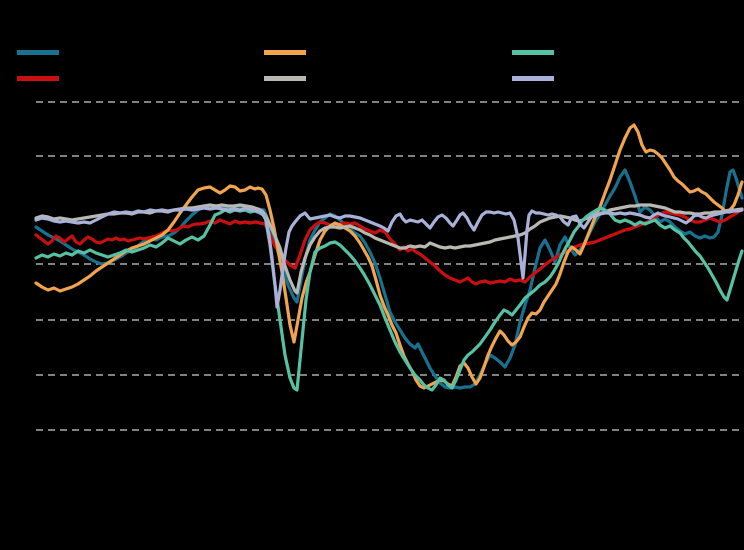  Describe the element at coordinates (389, 247) in the screenshot. I see `series-red-line` at that location.